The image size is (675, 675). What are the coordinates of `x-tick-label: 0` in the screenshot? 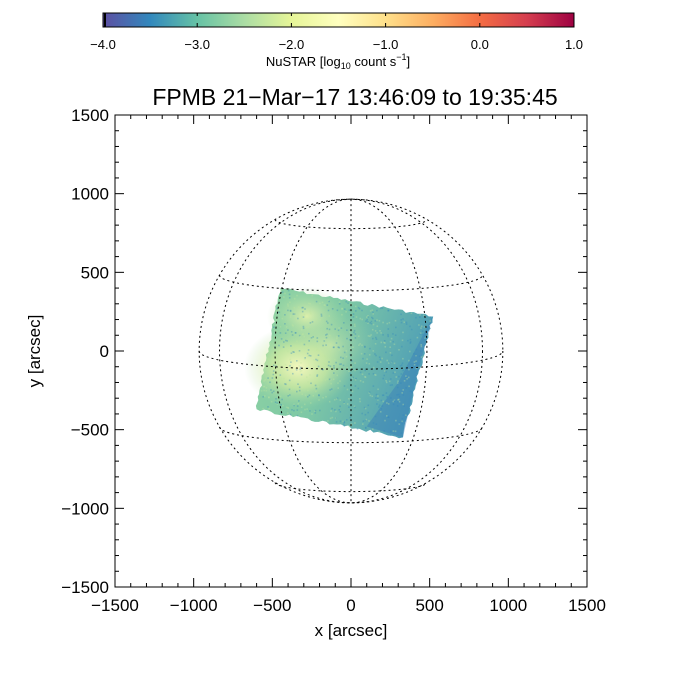 It's located at (350, 605).